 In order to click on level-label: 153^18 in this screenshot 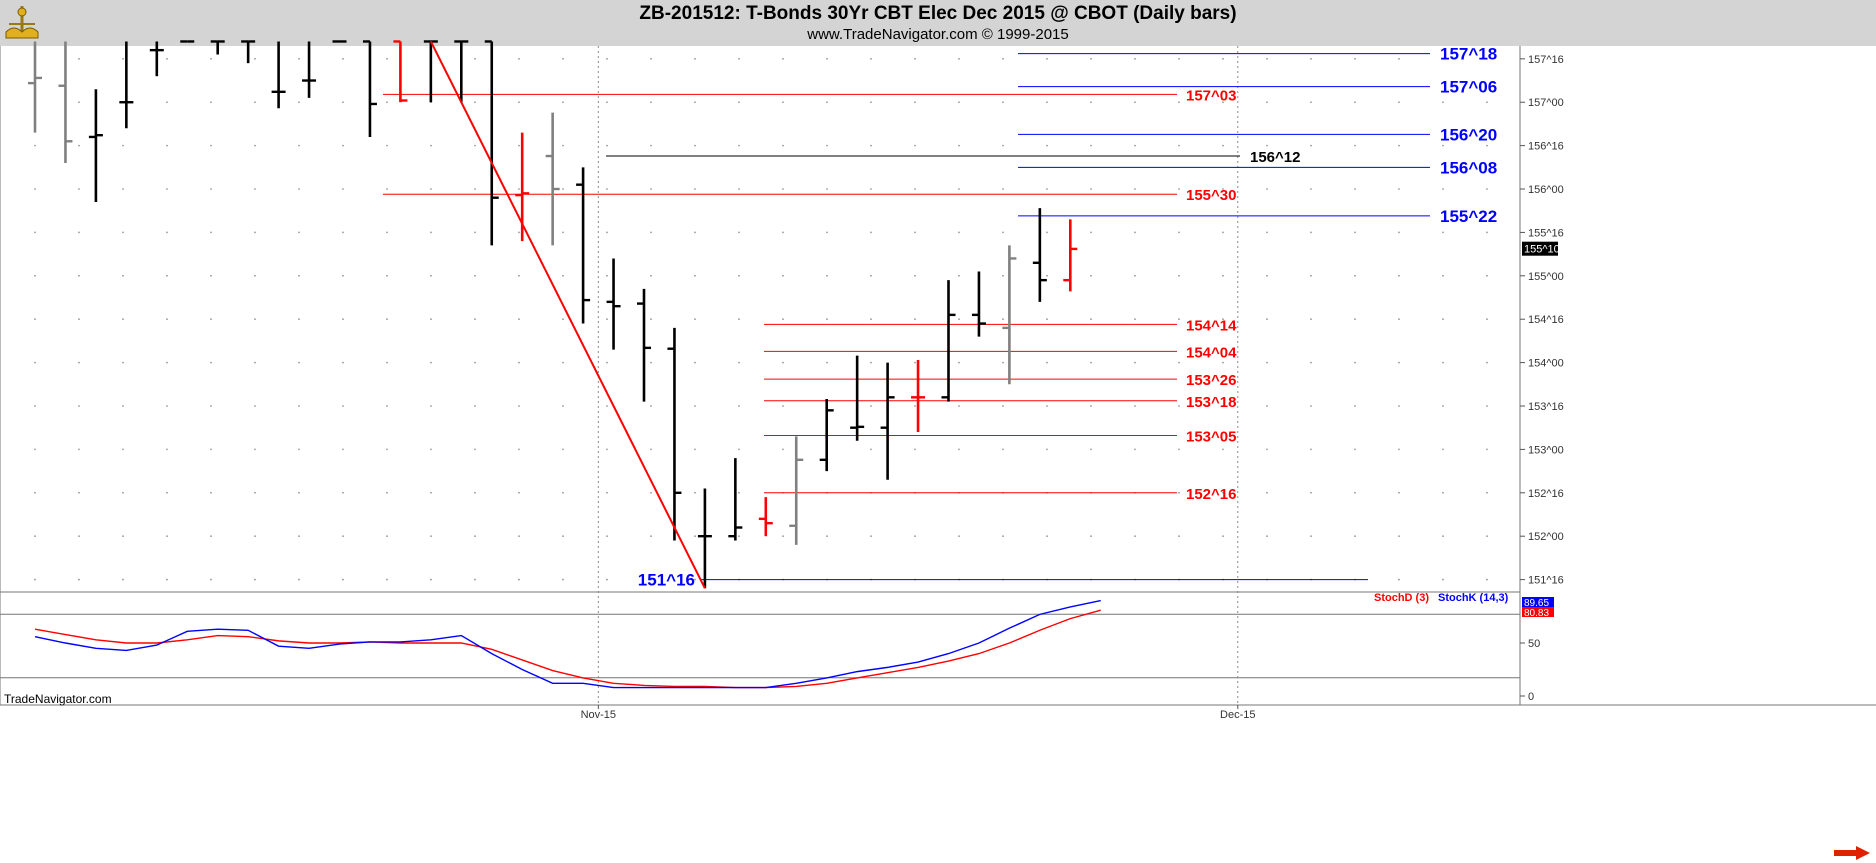, I will do `click(1211, 402)`.